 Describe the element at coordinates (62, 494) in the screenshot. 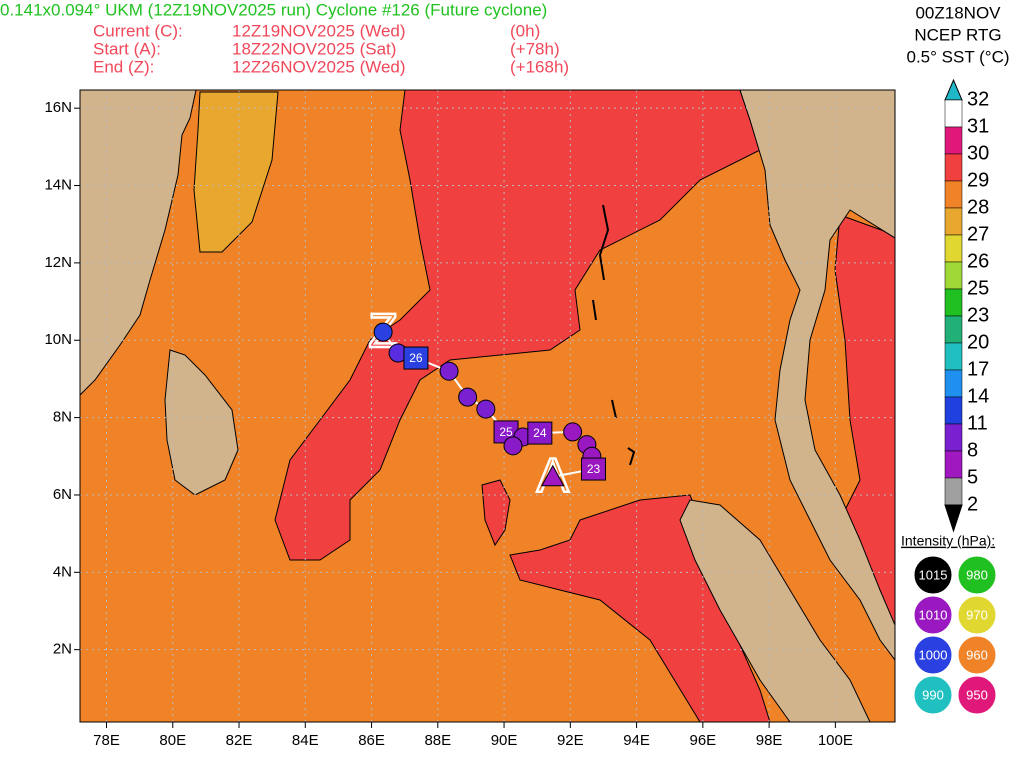

I see `lat-tick-label: 6N` at that location.